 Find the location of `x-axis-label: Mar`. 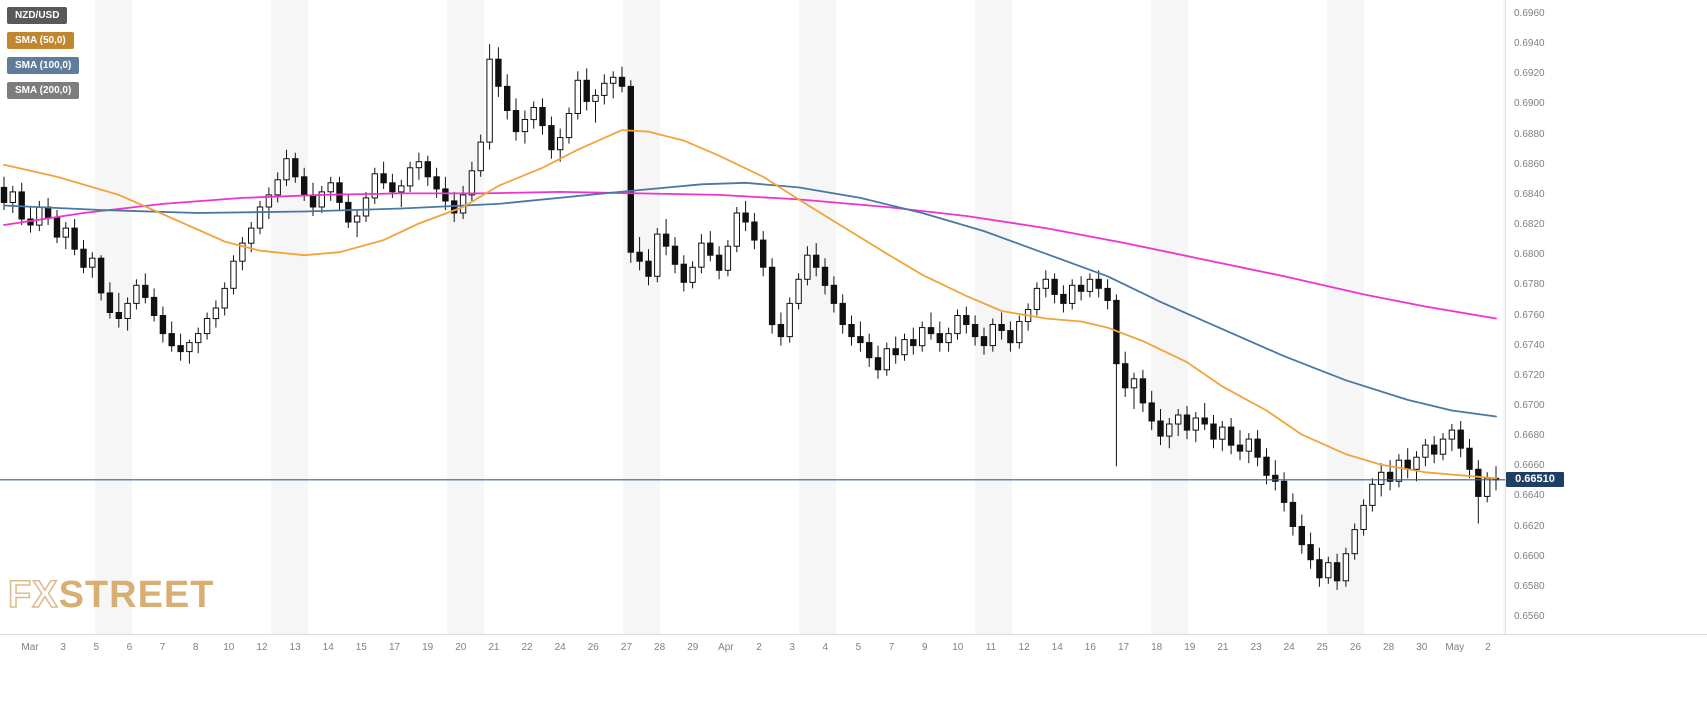

x-axis-label: Mar is located at coordinates (30, 647).